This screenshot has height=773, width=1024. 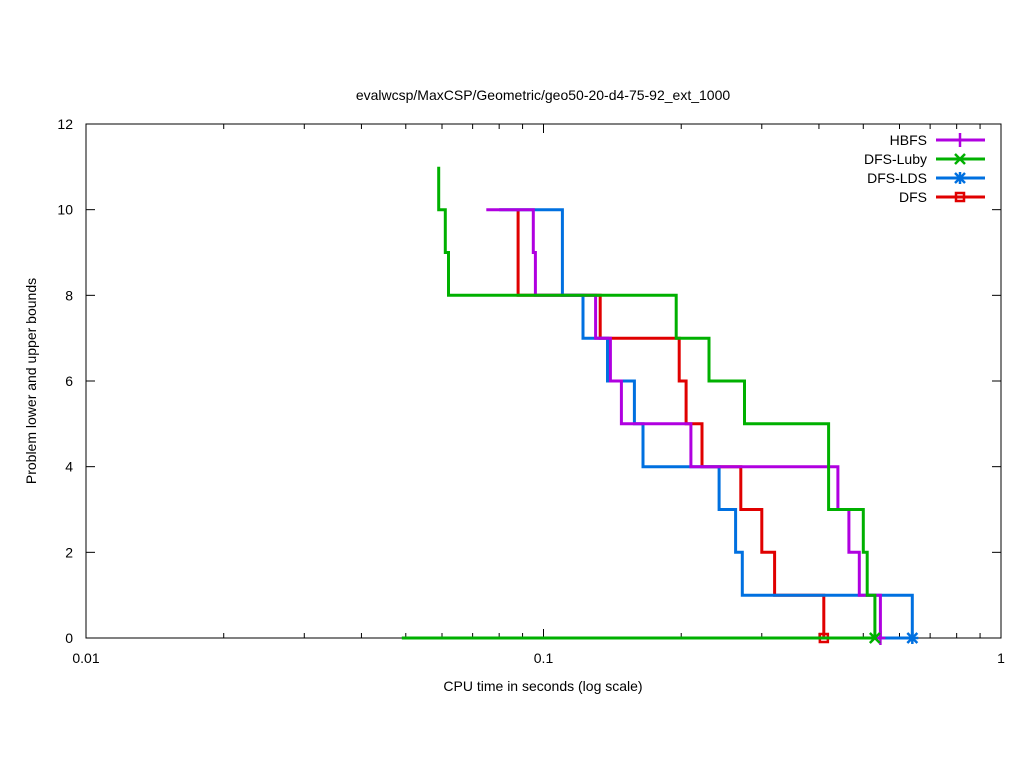 What do you see at coordinates (874, 638) in the screenshot?
I see `series-dfs-luby-final-point` at bounding box center [874, 638].